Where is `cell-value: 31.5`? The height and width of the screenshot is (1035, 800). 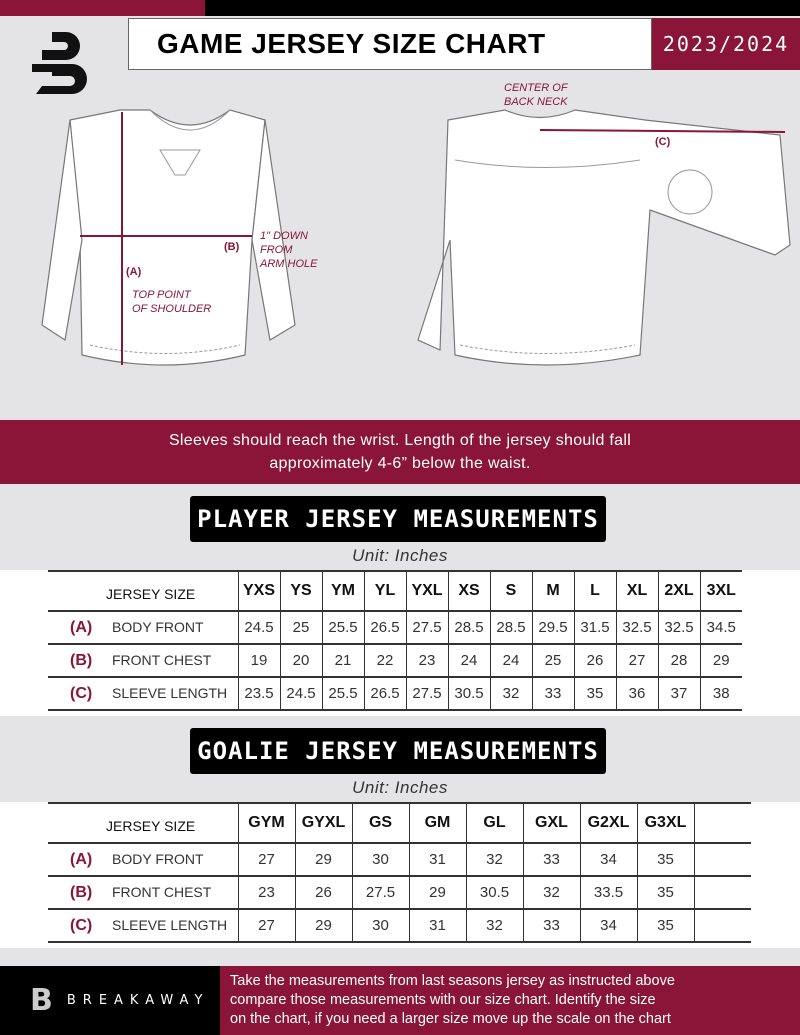 cell-value: 31.5 is located at coordinates (594, 628).